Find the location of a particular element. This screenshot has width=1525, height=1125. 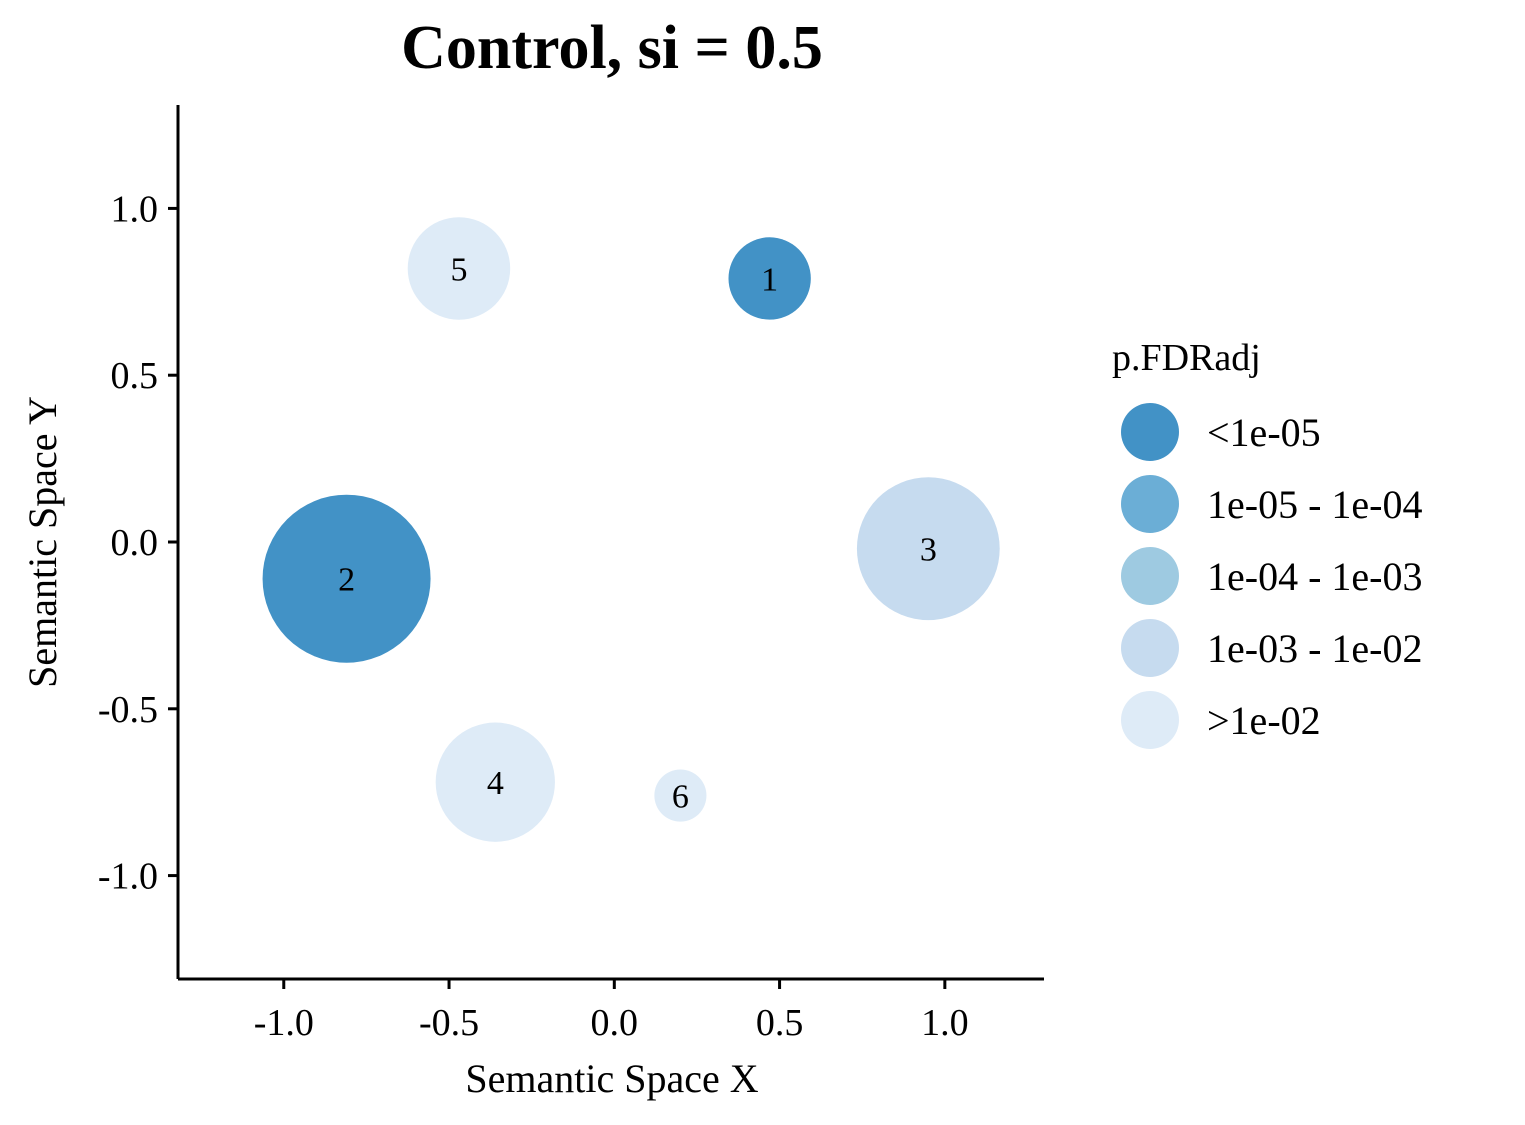

bubble-label-5: 5 is located at coordinates (458, 269).